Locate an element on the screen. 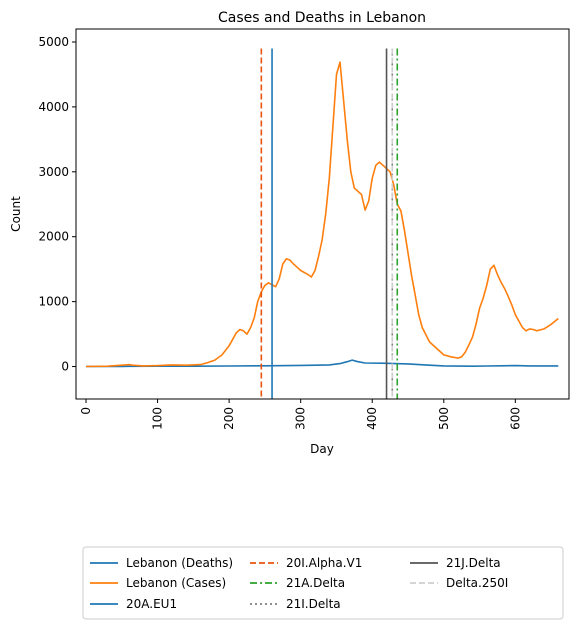  y-tick-label: 0 is located at coordinates (65, 367).